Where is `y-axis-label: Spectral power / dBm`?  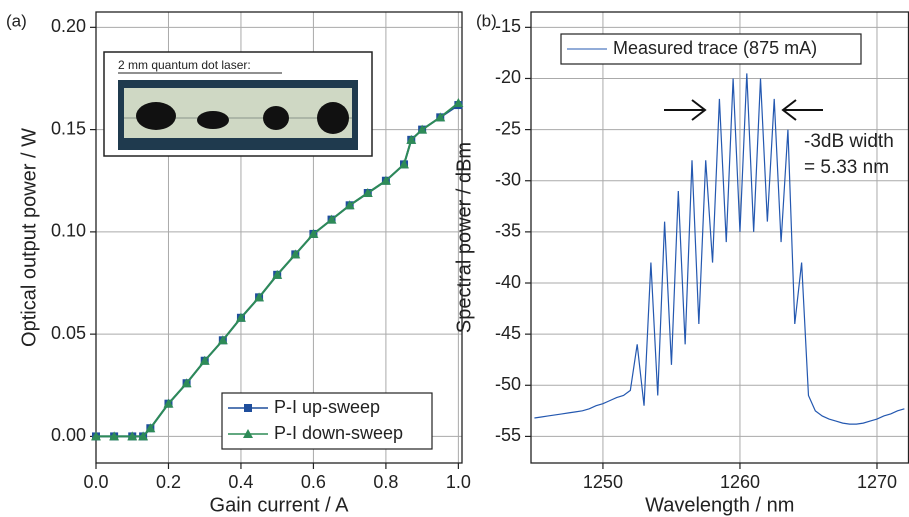 y-axis-label: Spectral power / dBm is located at coordinates (464, 237).